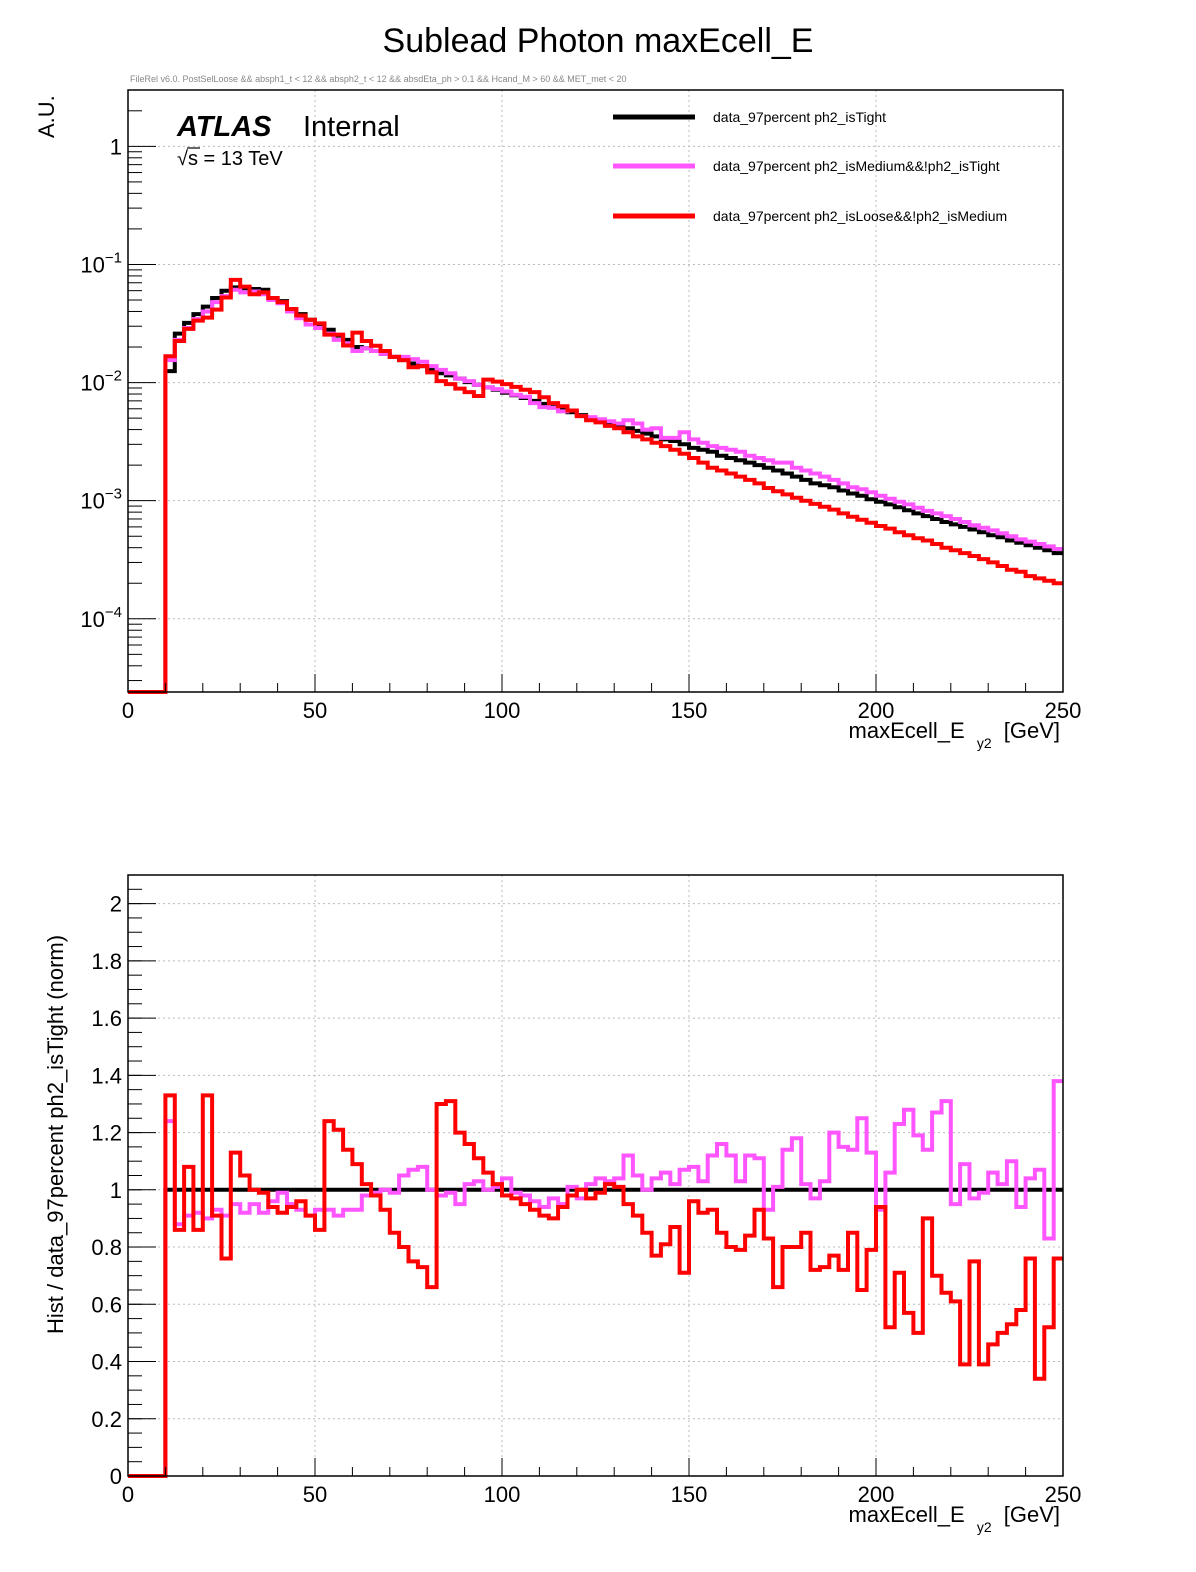  What do you see at coordinates (601, 698) in the screenshot?
I see `top-x-axis: 0 50 100 150 200 250` at bounding box center [601, 698].